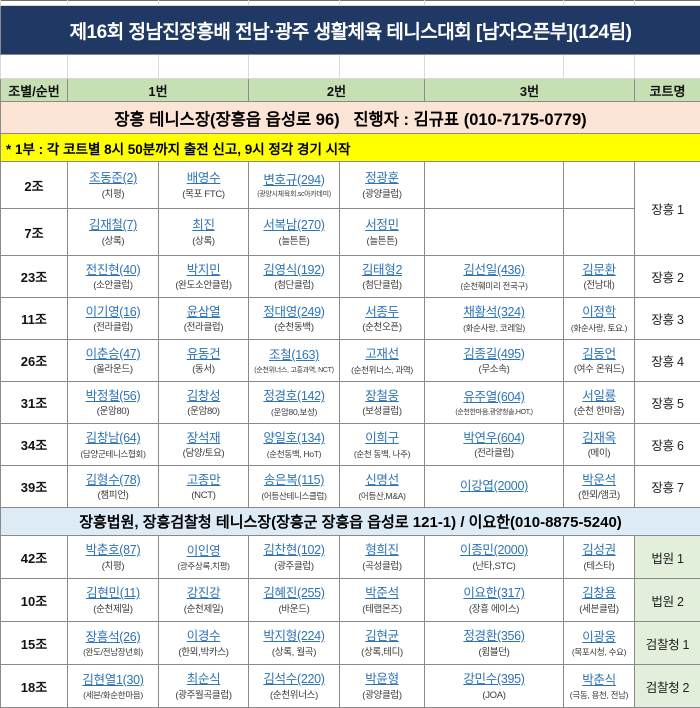 This screenshot has width=700, height=708. Describe the element at coordinates (494, 643) in the screenshot. I see `player-cell: 정경환(356)(윔블던)` at that location.